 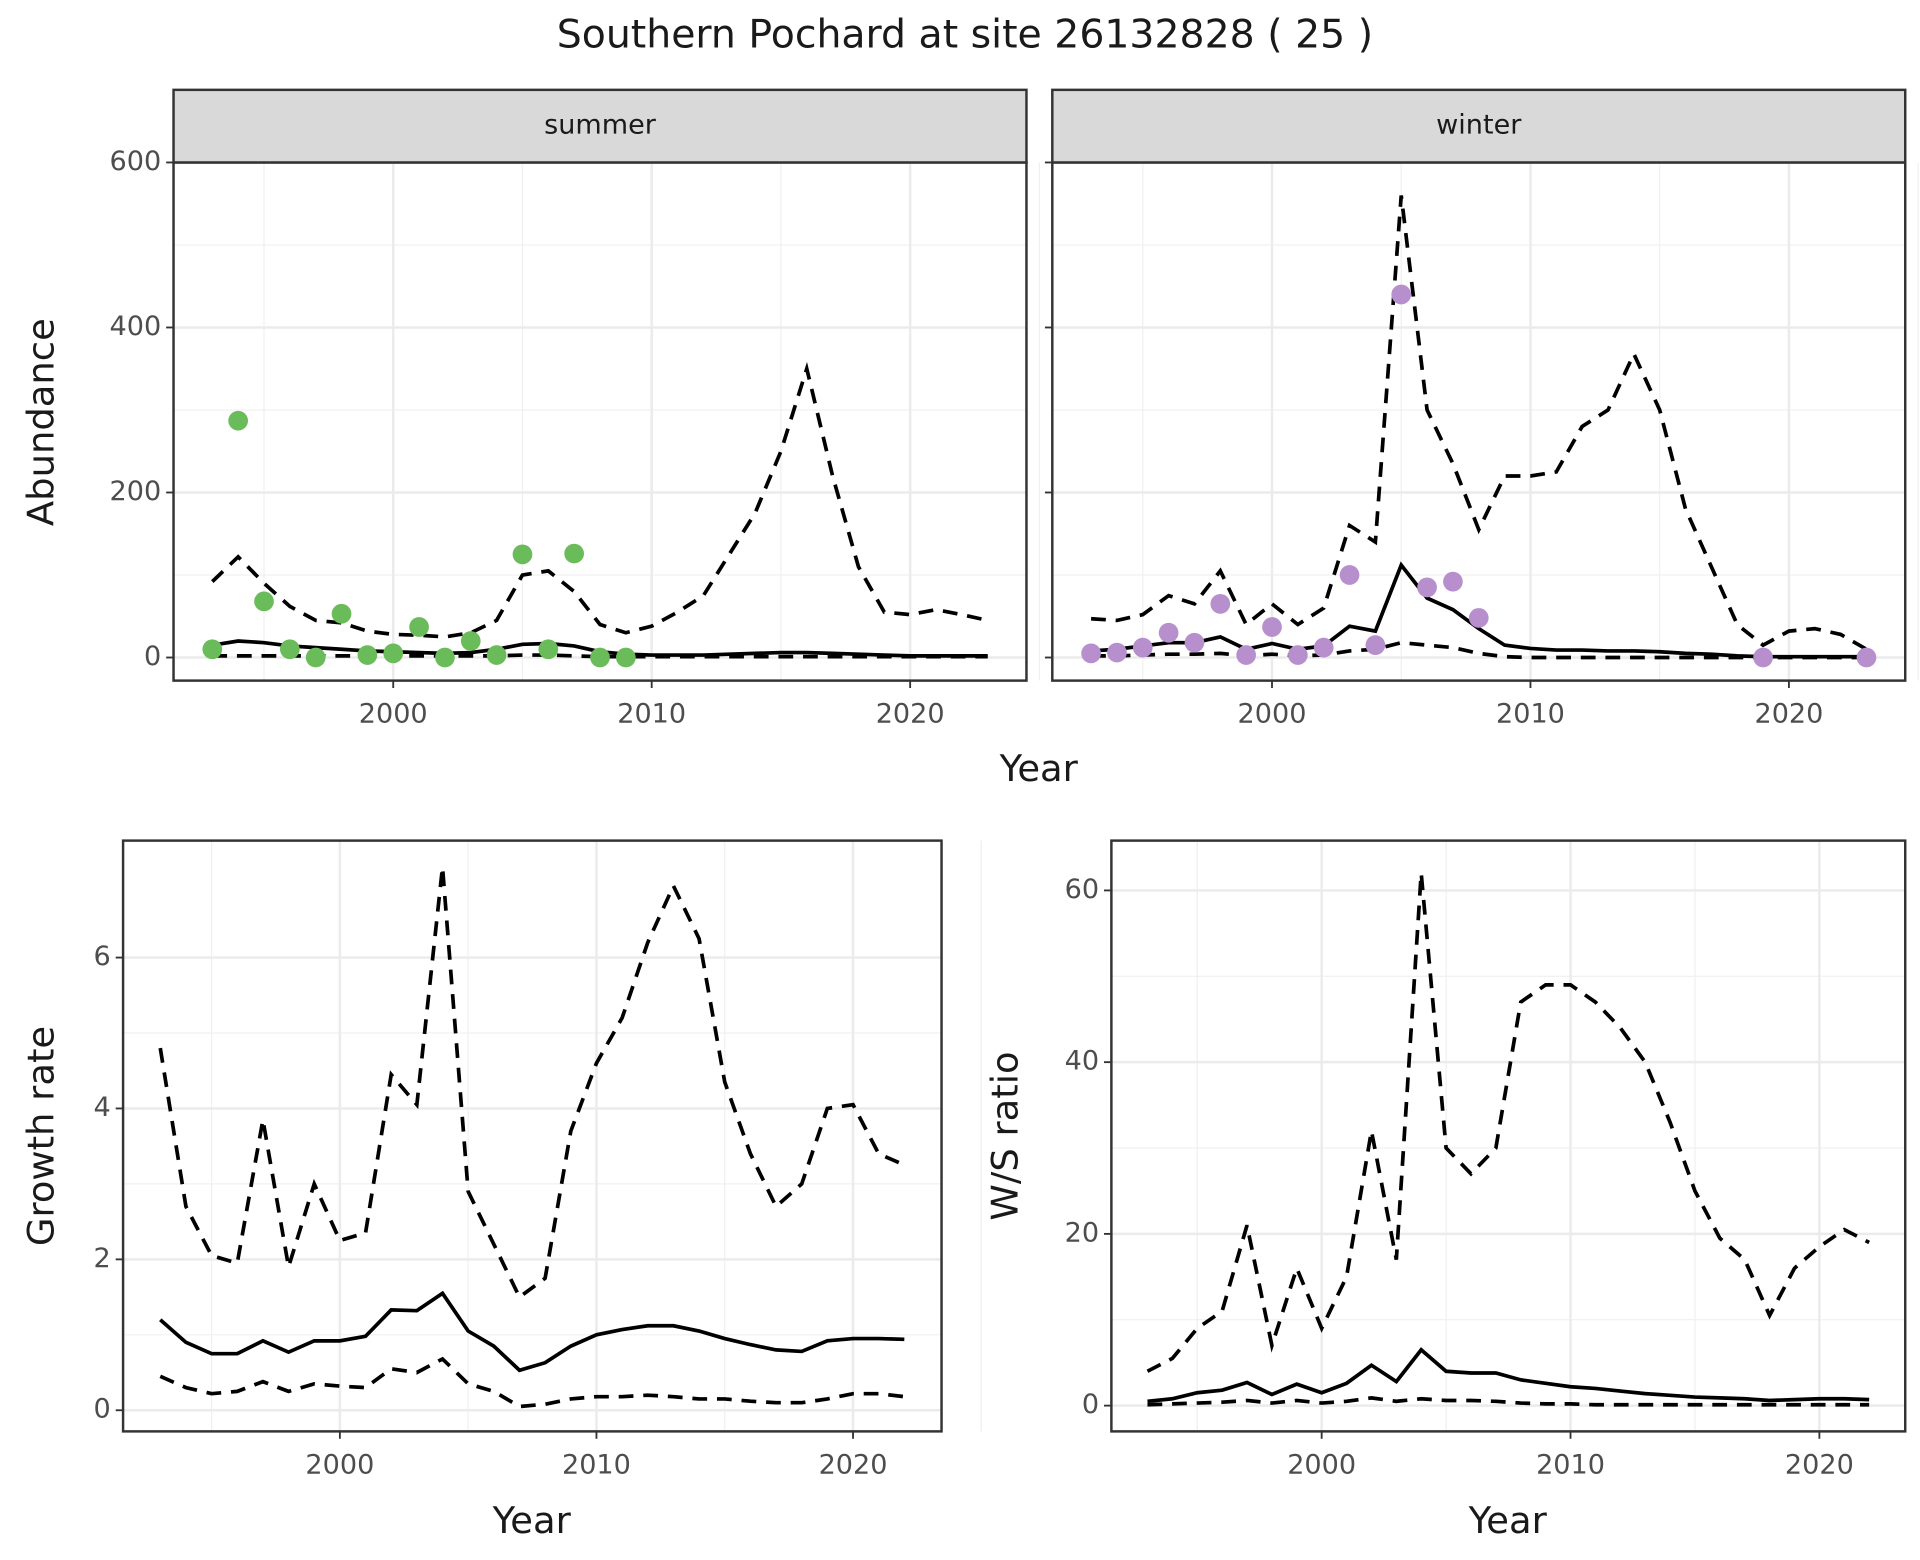 What do you see at coordinates (965, 34) in the screenshot?
I see `figure-title: Southern Pochard at site 26132828 ( 25 )` at bounding box center [965, 34].